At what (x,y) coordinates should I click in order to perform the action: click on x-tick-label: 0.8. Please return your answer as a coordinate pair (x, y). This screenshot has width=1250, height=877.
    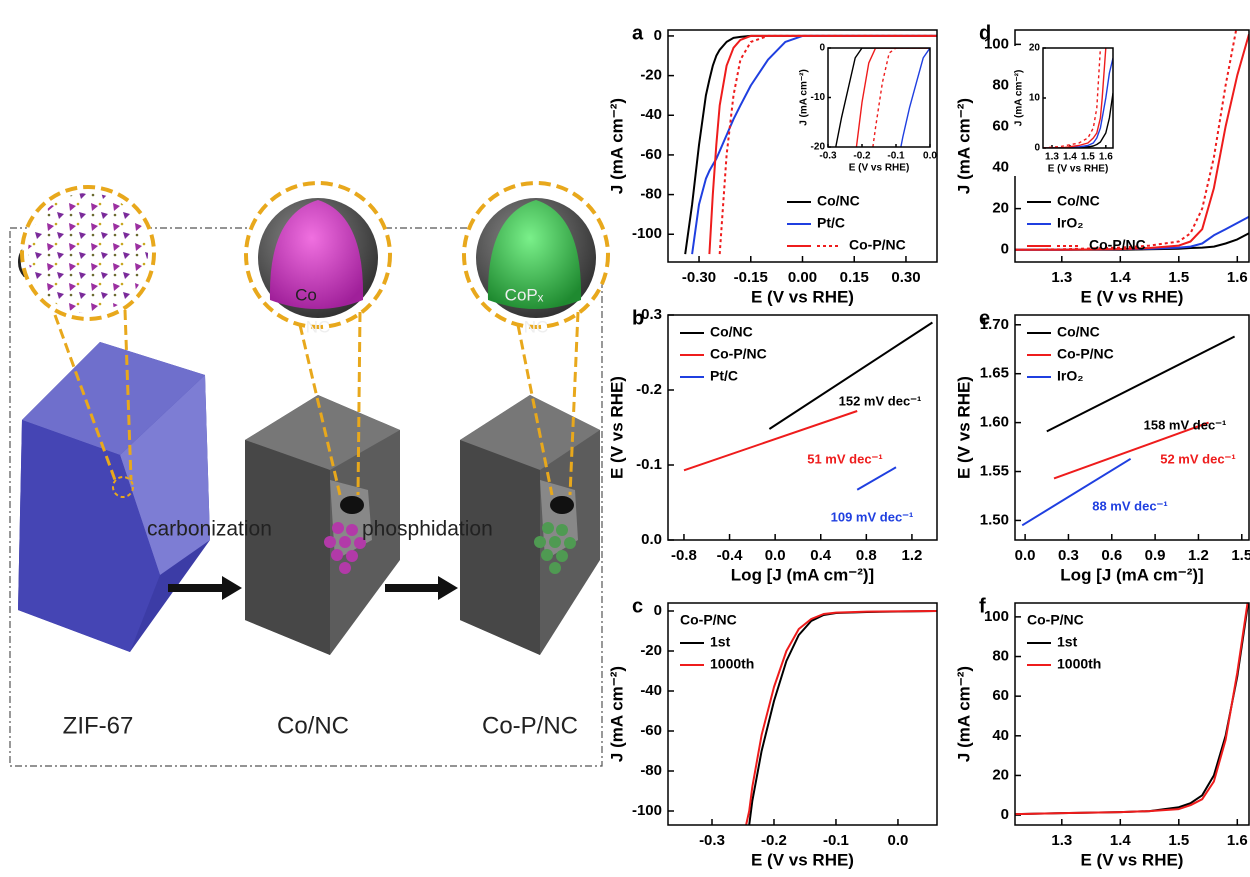
    Looking at the image, I should click on (866, 555).